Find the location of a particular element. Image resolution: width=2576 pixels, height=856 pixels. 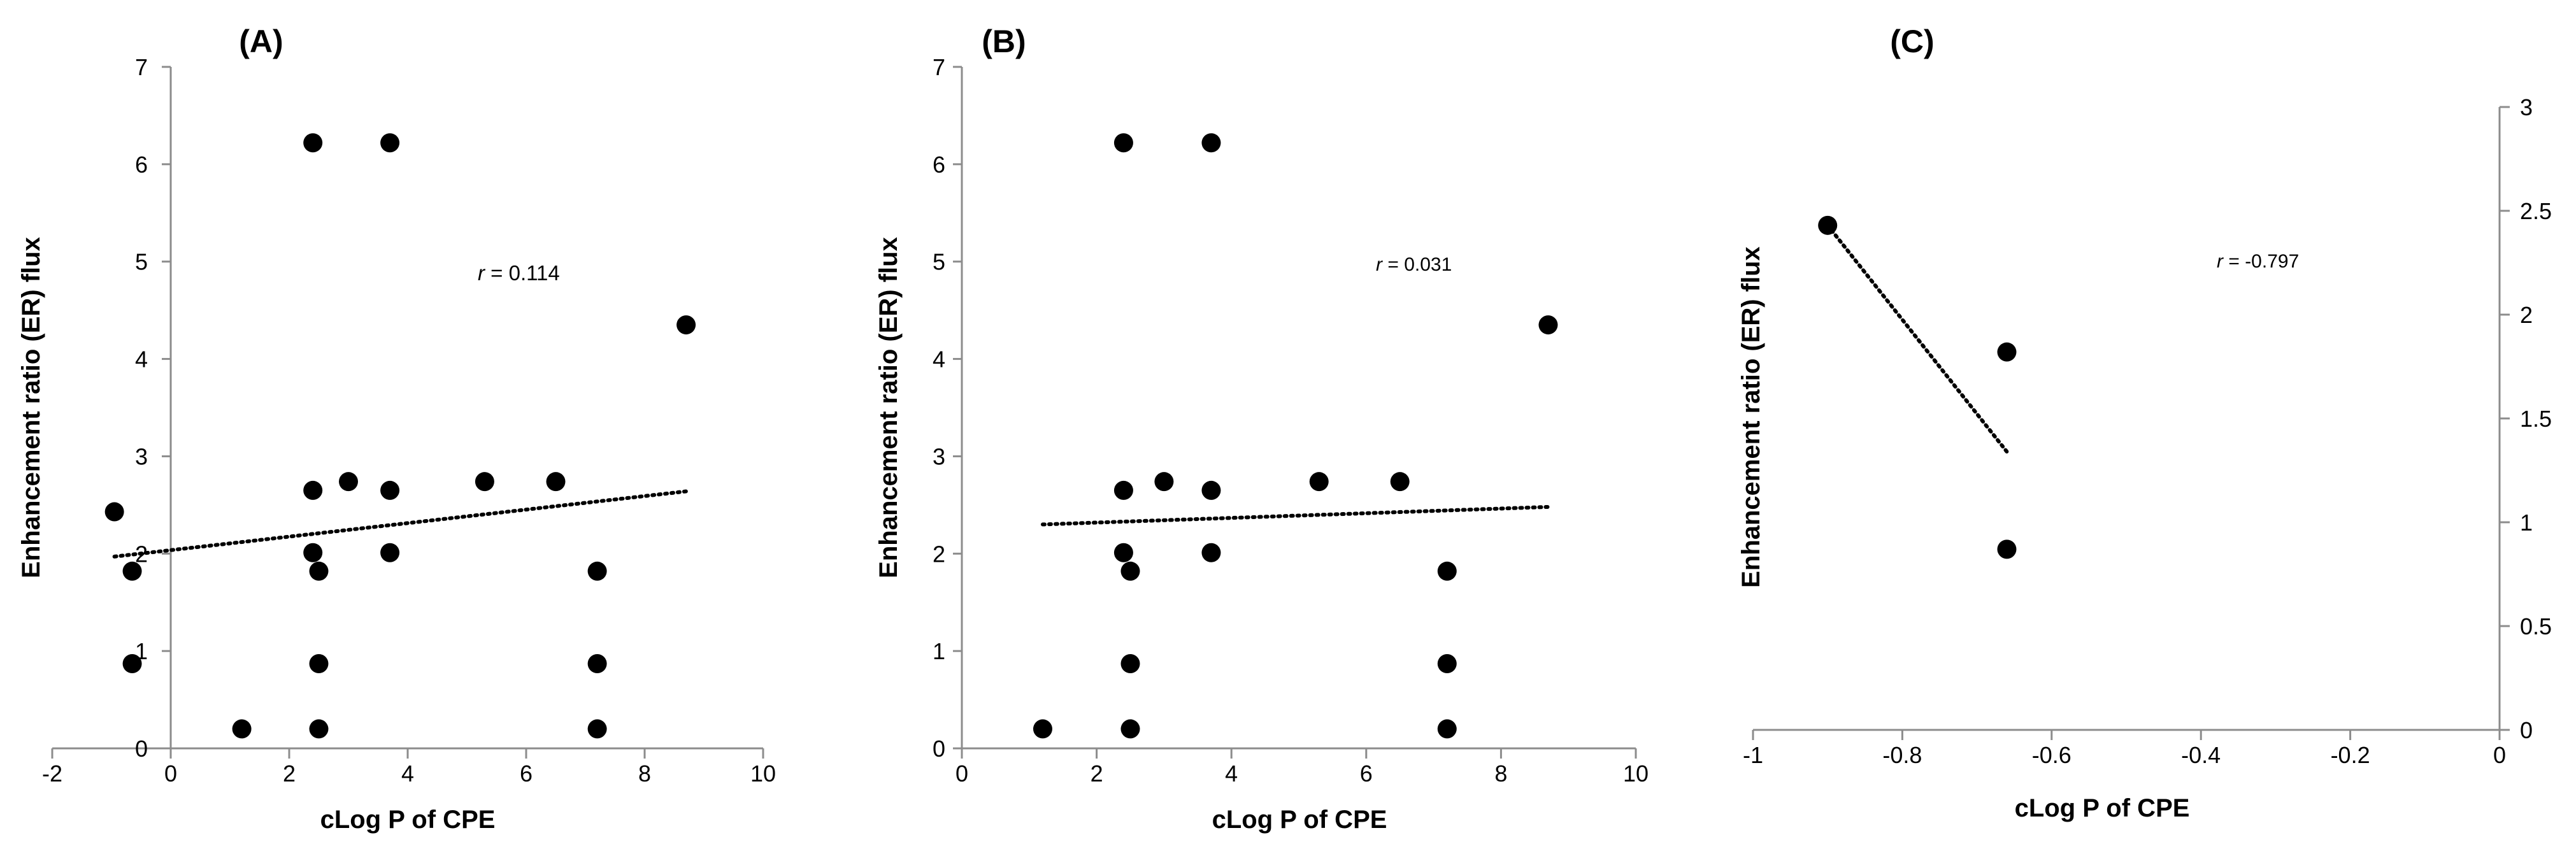

y-tick-label: 0.5 is located at coordinates (2536, 626).